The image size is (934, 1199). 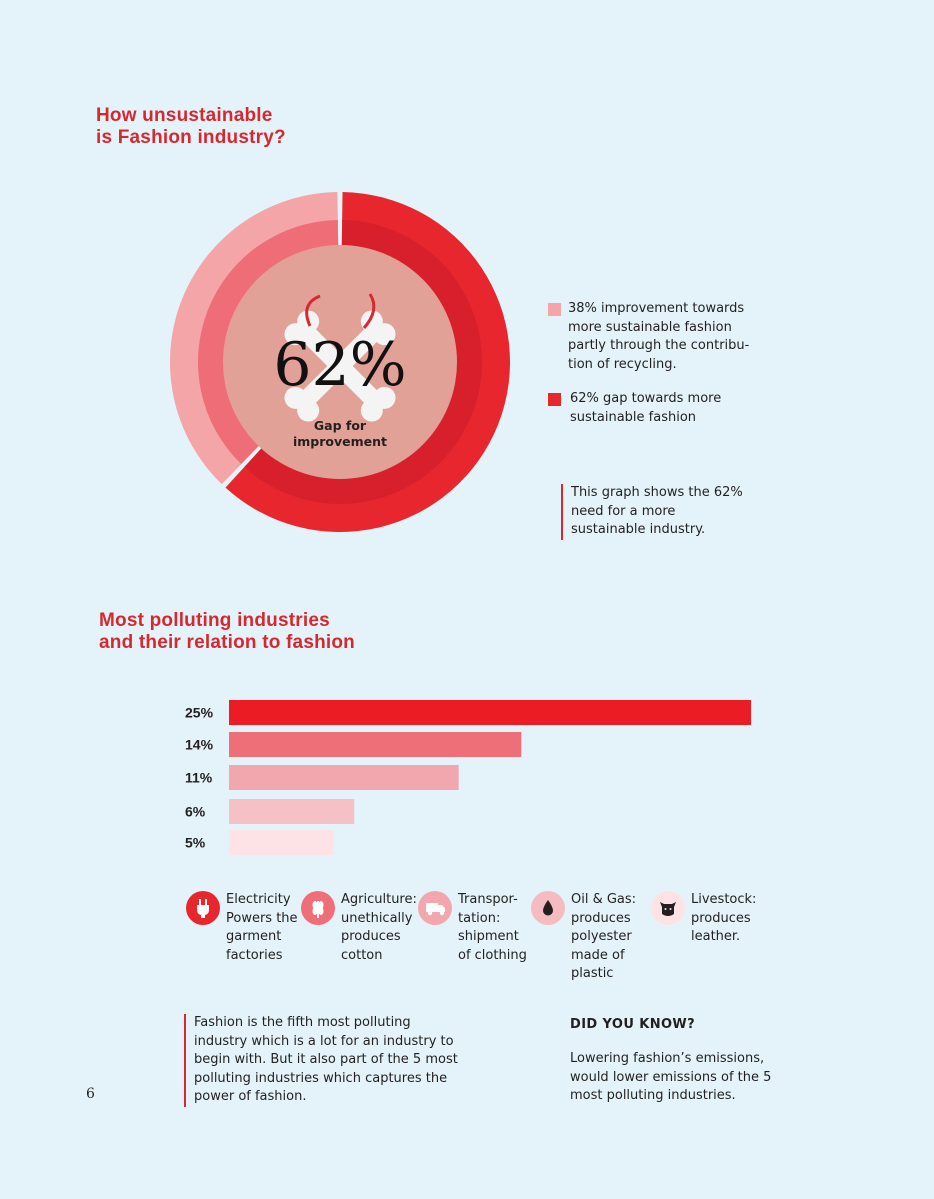 What do you see at coordinates (195, 812) in the screenshot?
I see `bar-label-3: 6%` at bounding box center [195, 812].